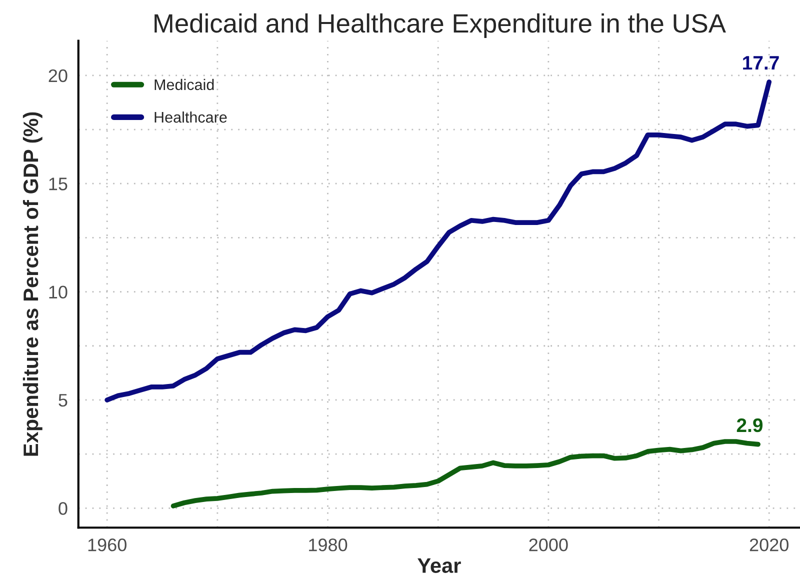  What do you see at coordinates (761, 63) in the screenshot?
I see `annotation: 17.7` at bounding box center [761, 63].